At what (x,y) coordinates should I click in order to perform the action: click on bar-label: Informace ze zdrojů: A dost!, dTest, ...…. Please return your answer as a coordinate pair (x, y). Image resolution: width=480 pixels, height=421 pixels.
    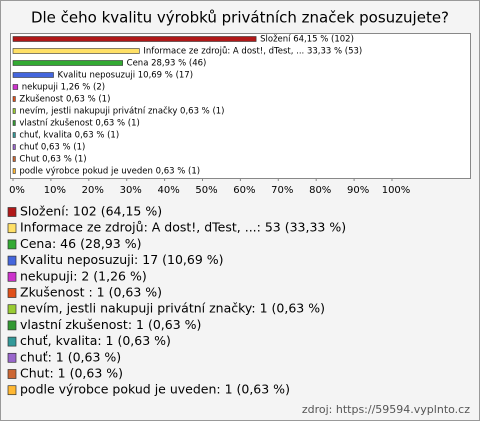
    Looking at the image, I should click on (252, 51).